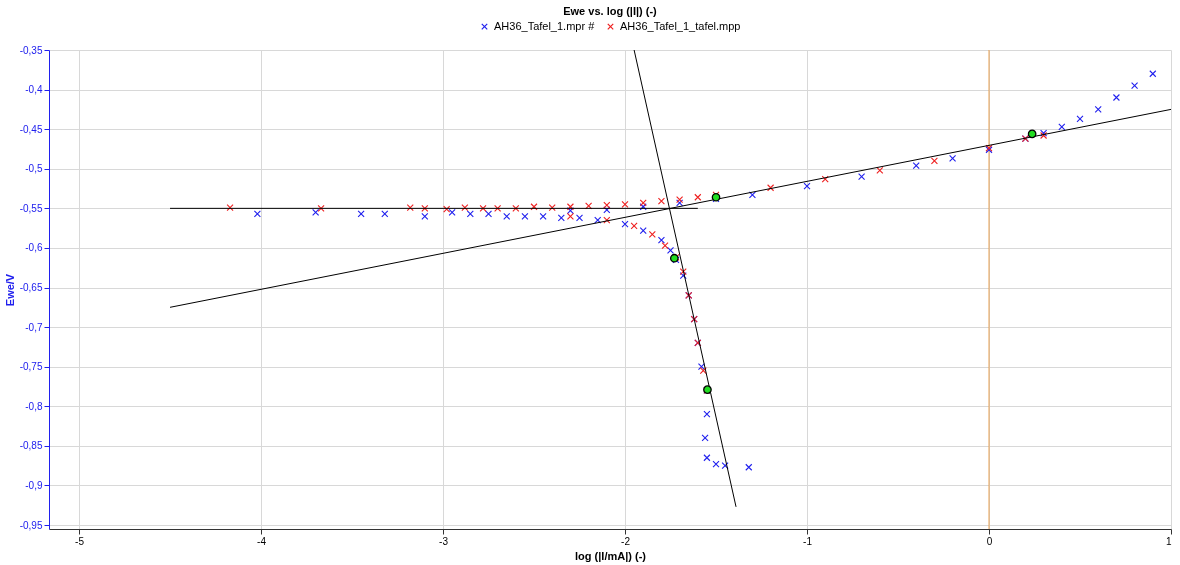 The height and width of the screenshot is (565, 1180). What do you see at coordinates (31, 525) in the screenshot?
I see `y-tick-label: -0,95` at bounding box center [31, 525].